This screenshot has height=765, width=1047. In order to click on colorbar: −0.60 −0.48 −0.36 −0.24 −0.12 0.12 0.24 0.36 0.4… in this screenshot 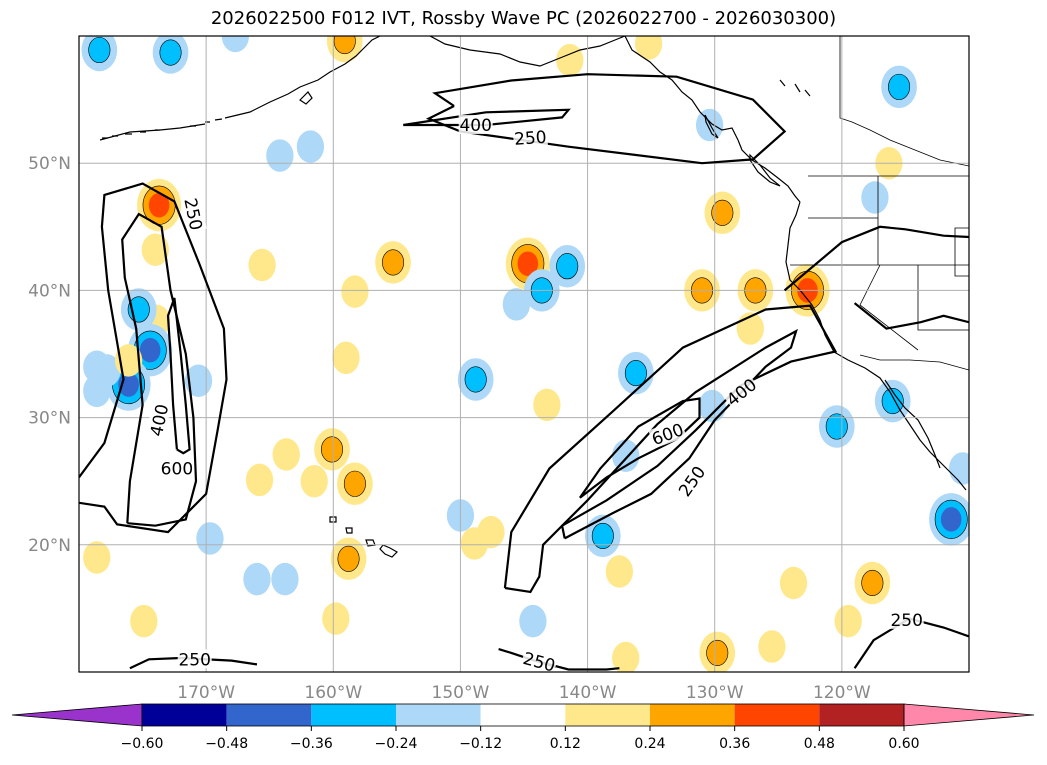, I will do `click(523, 727)`.